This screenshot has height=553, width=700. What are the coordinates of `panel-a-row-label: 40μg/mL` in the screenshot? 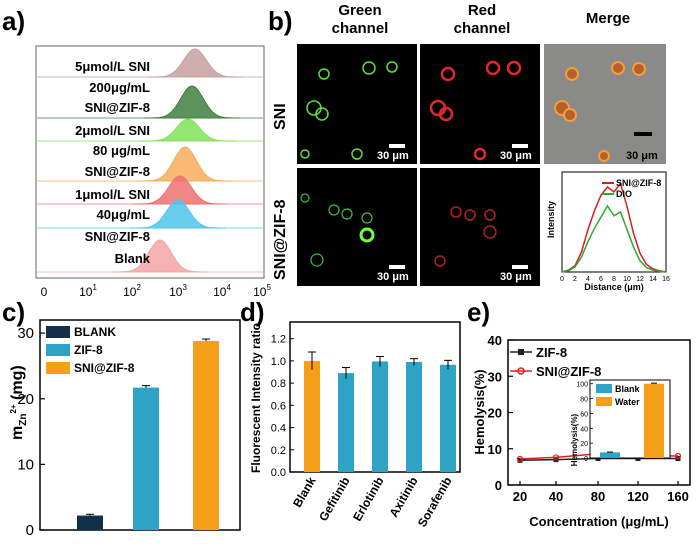 It's located at (124, 214).